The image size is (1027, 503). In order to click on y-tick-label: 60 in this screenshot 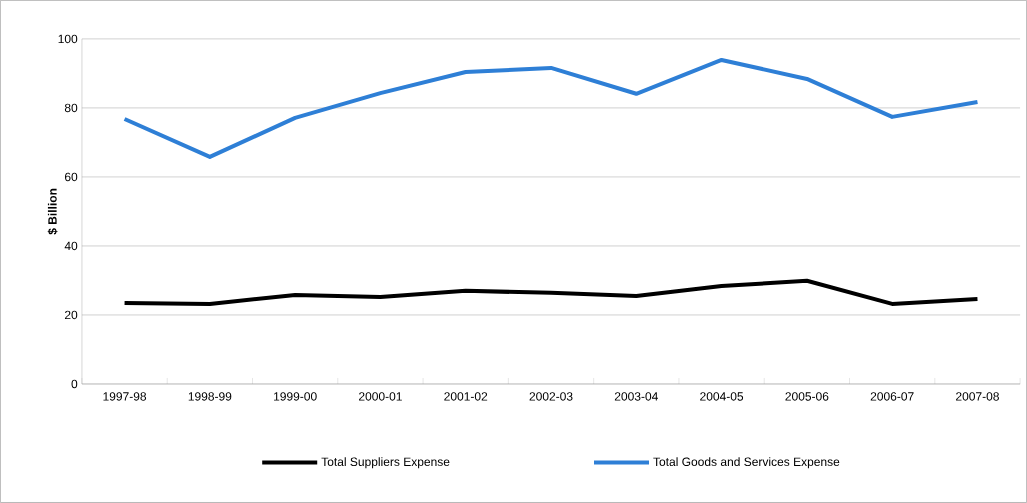, I will do `click(71, 177)`.